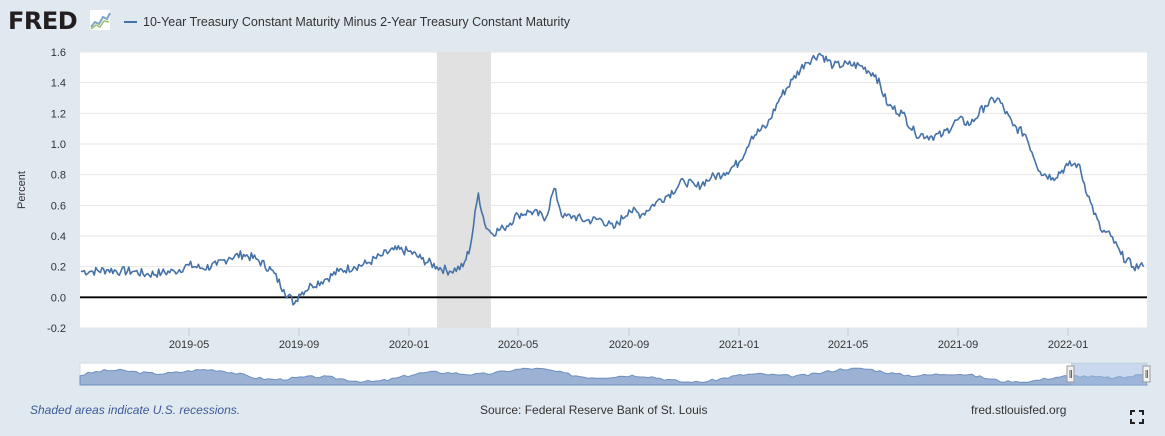  Describe the element at coordinates (58, 176) in the screenshot. I see `y-tick-label: 0.8` at that location.